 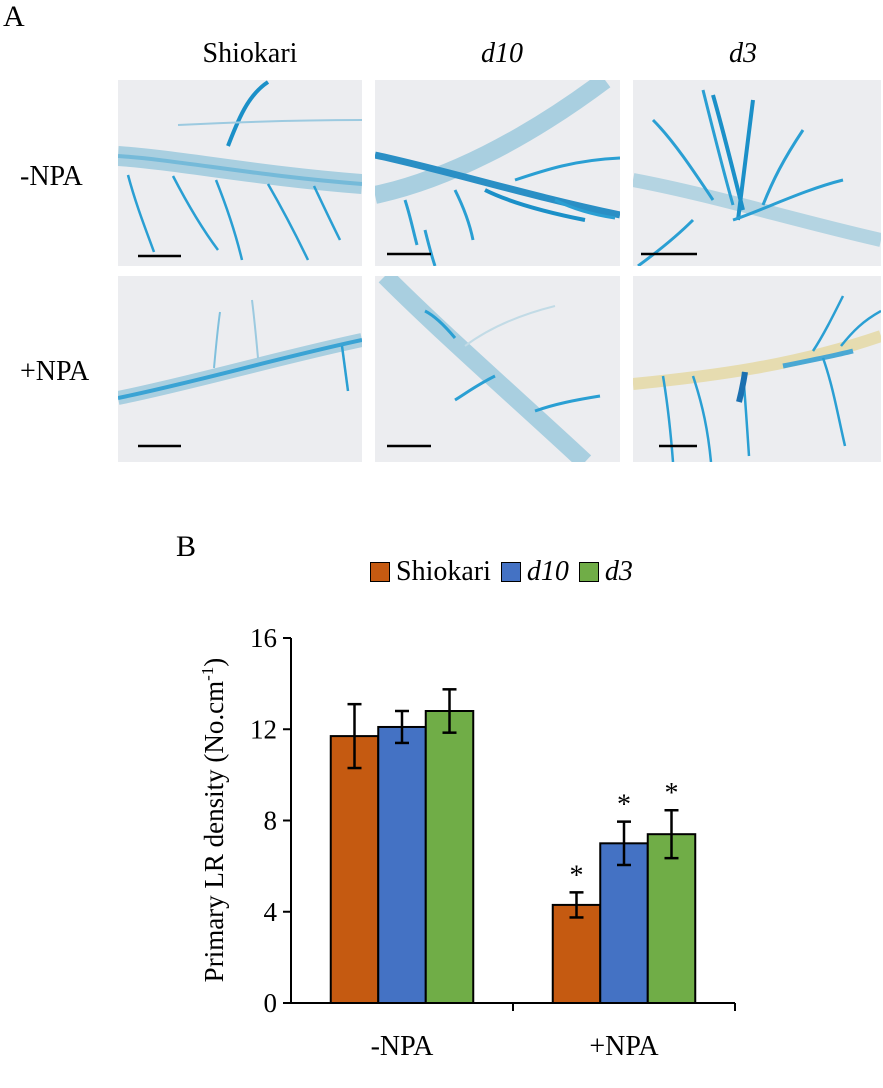 What do you see at coordinates (757, 173) in the screenshot?
I see `micrograph-d3-minus-npa` at bounding box center [757, 173].